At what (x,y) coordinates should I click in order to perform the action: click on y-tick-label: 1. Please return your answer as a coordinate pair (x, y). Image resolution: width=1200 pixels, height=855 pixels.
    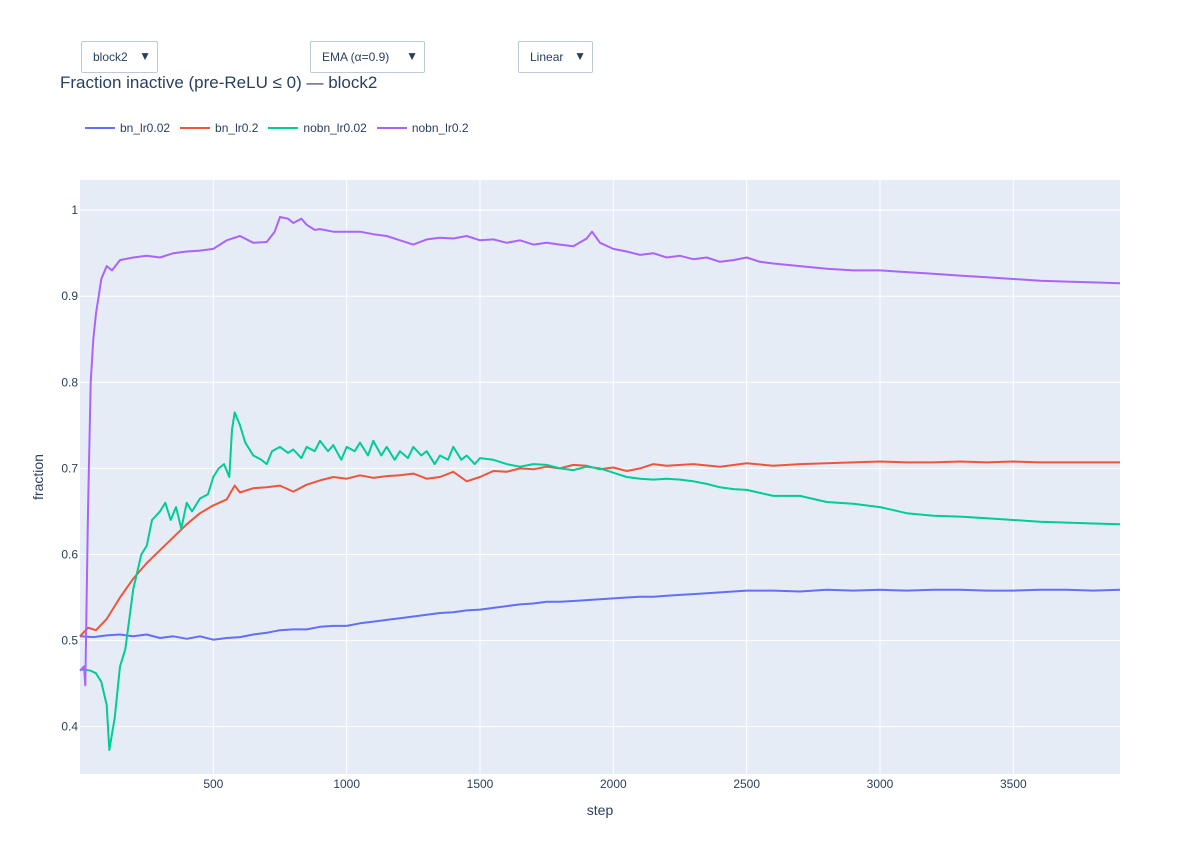
    Looking at the image, I should click on (74, 210).